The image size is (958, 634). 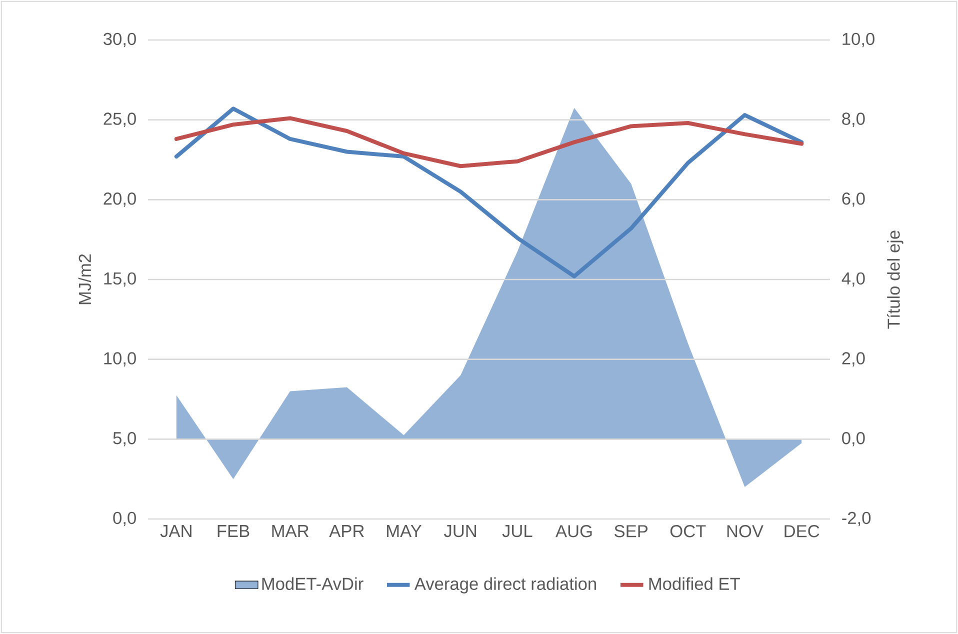 What do you see at coordinates (853, 439) in the screenshot?
I see `y2-tick-label: 0,0` at bounding box center [853, 439].